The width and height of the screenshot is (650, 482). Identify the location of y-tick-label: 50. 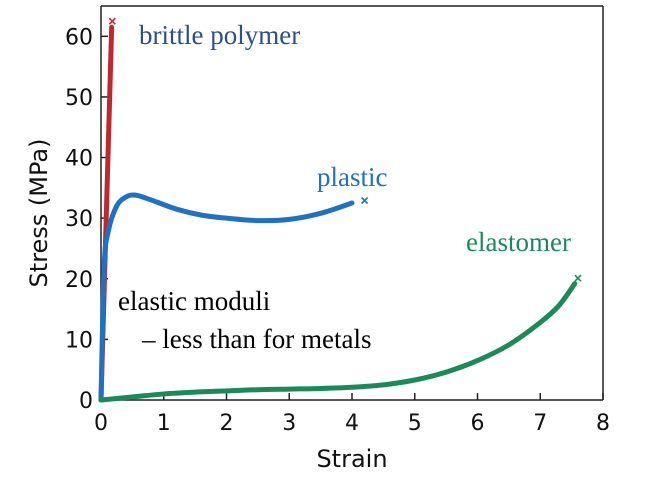
(79, 98).